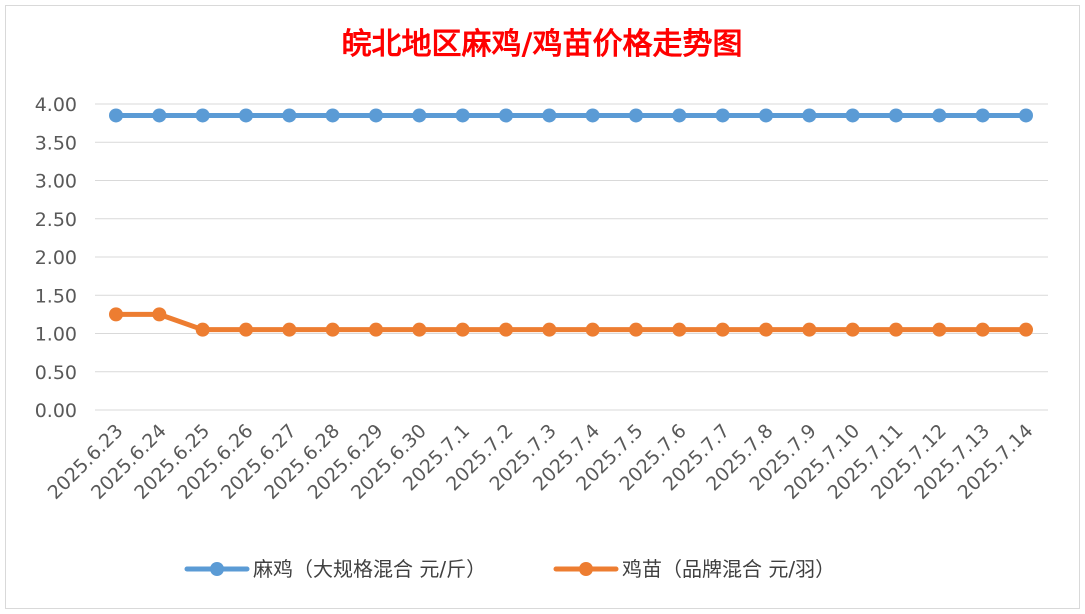  I want to click on y-tick-label: 1.00, so click(56, 335).